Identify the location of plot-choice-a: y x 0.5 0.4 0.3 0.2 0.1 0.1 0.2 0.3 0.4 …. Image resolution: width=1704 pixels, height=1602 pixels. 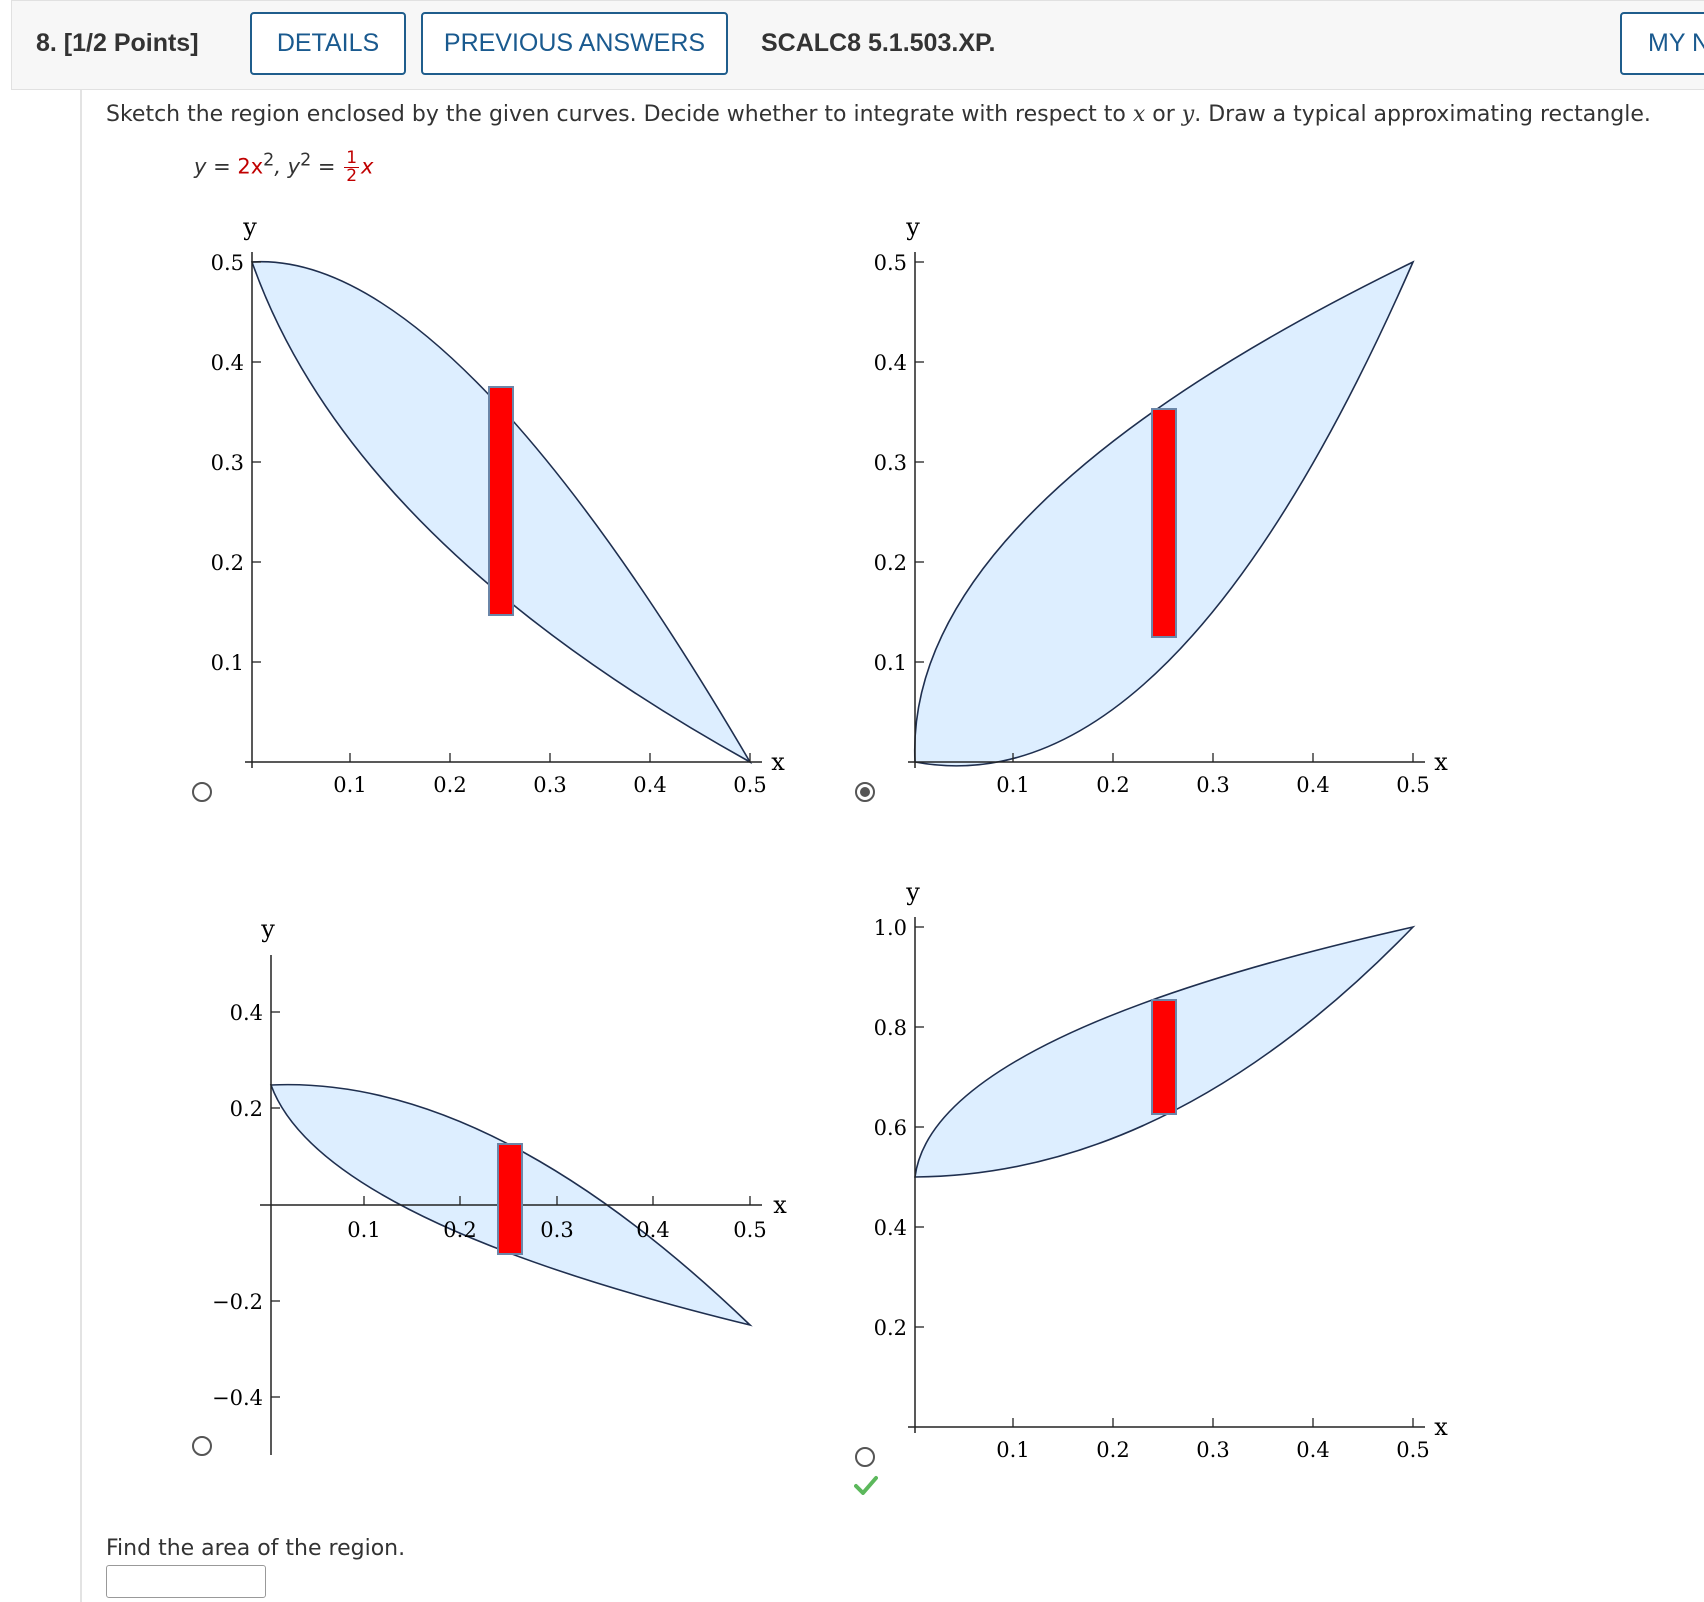
(498, 505).